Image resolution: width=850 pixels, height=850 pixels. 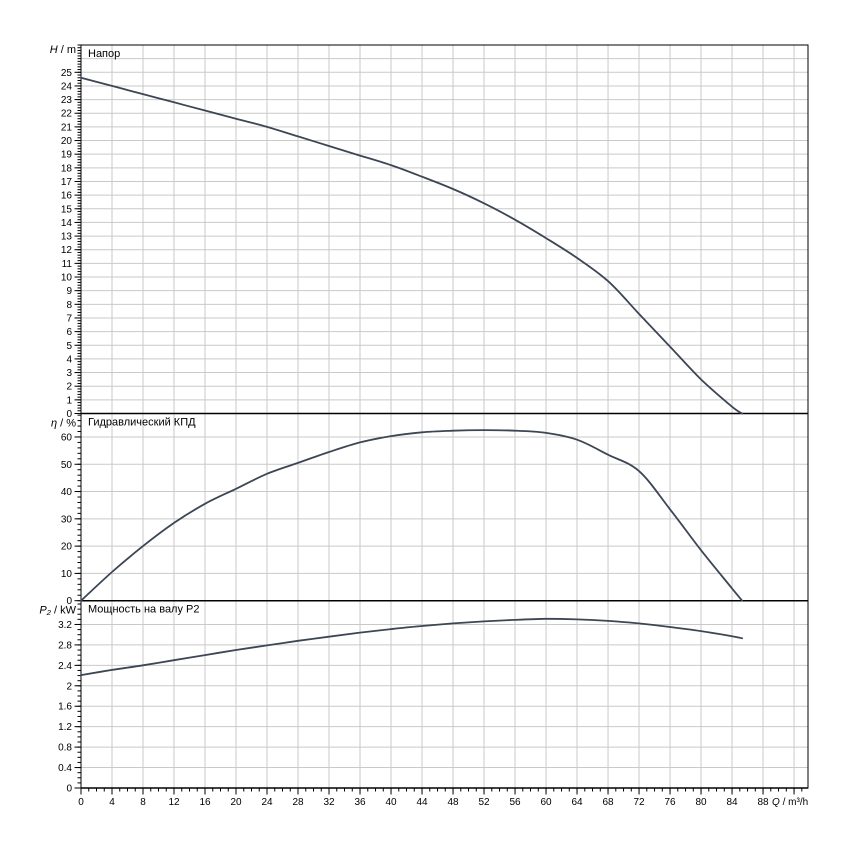 I want to click on svg-text: 17, so click(x=67, y=182).